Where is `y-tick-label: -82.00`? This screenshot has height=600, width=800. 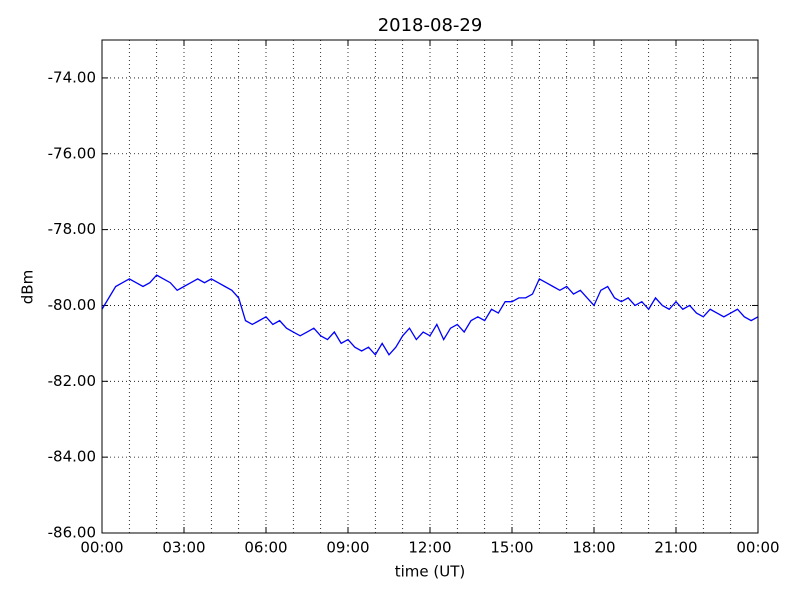
y-tick-label: -82.00 is located at coordinates (72, 381).